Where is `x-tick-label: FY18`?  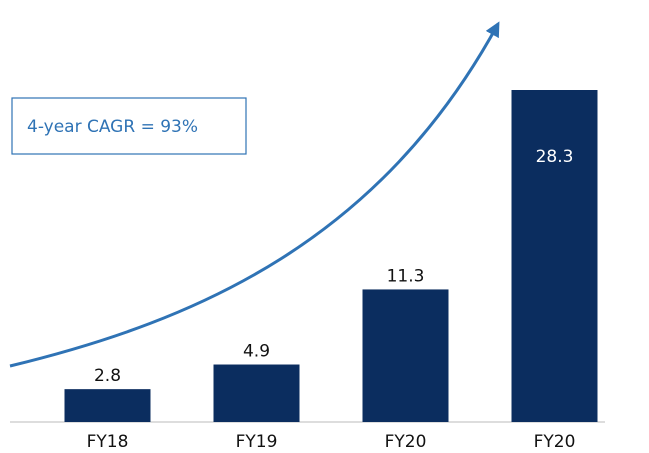
x-tick-label: FY18 is located at coordinates (108, 442).